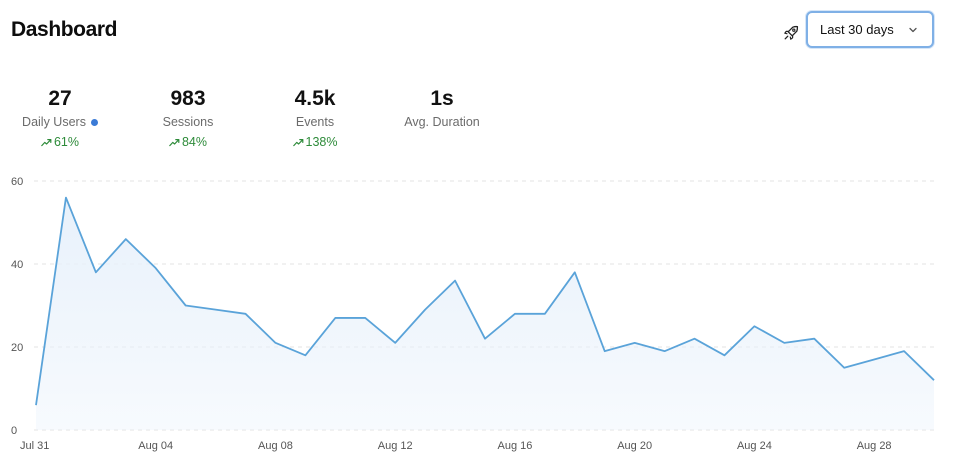 This screenshot has height=466, width=968. Describe the element at coordinates (155, 446) in the screenshot. I see `x-tick-label: Aug 04` at that location.